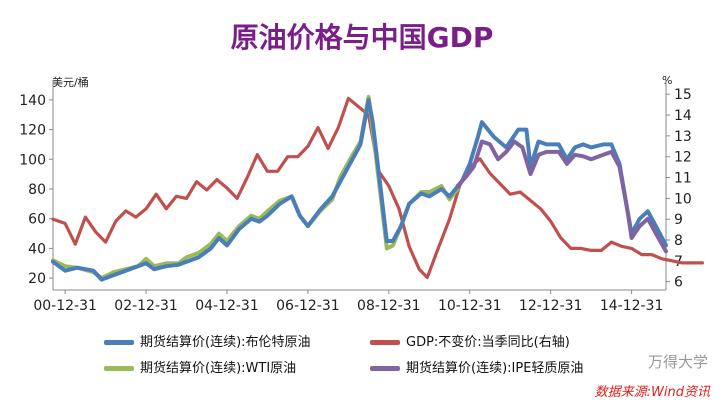  I want to click on x-tick-label: 04-12-31, so click(227, 306).